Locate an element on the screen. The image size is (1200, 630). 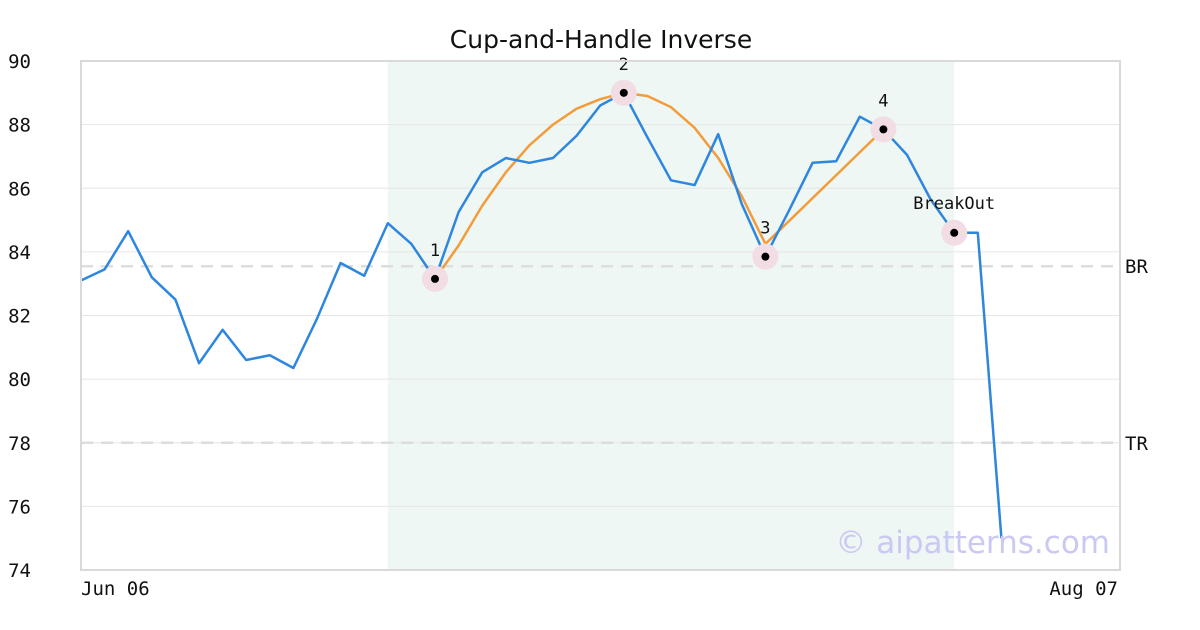
x-tick-label: Aug 07 is located at coordinates (1083, 589).